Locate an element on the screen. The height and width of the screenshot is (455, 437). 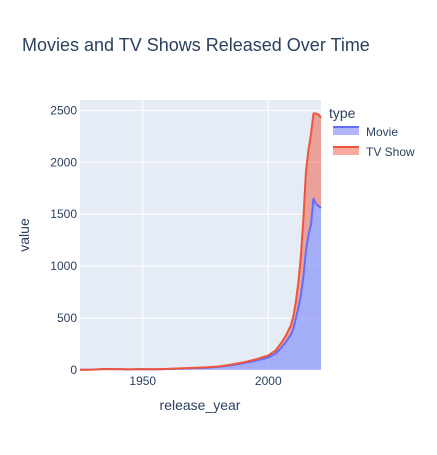
legend: type Movie TV Show is located at coordinates (372, 132).